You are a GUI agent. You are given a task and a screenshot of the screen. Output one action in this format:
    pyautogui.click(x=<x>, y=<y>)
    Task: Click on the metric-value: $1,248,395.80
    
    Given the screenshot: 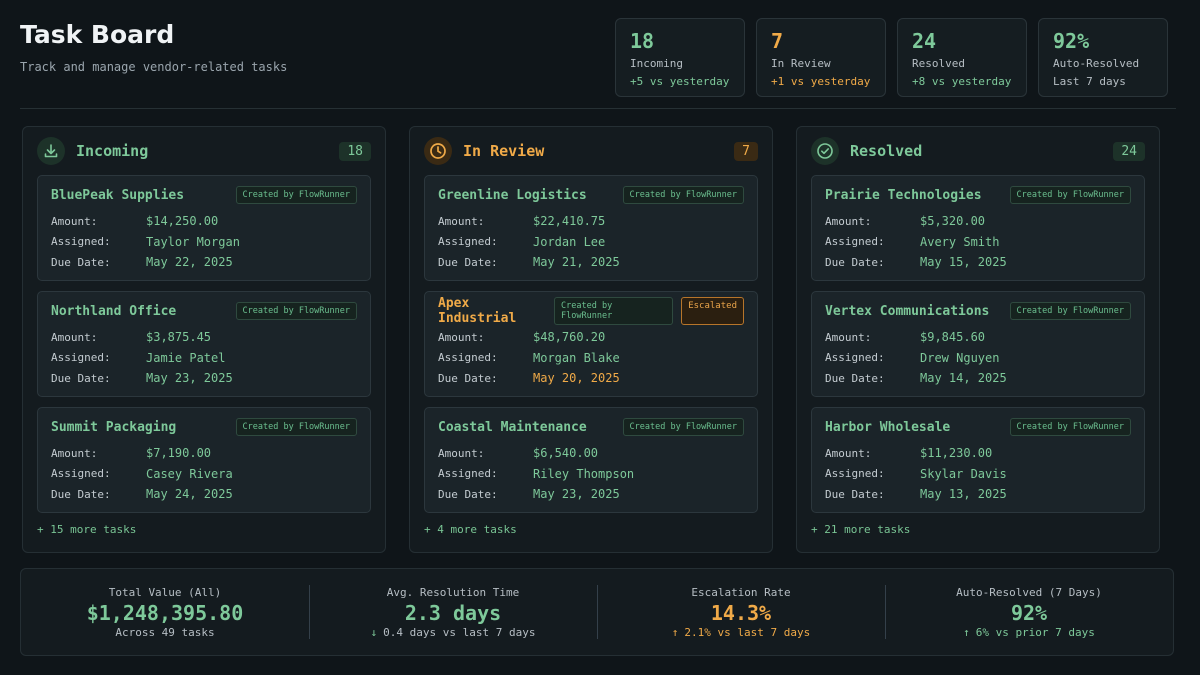 What is the action you would take?
    pyautogui.click(x=165, y=612)
    